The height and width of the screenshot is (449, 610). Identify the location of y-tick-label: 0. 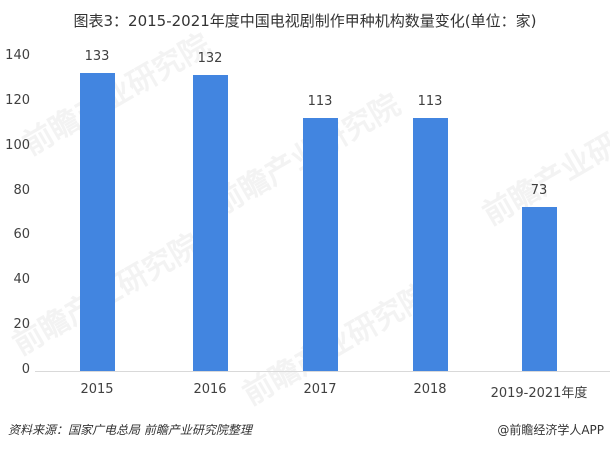
(25, 369).